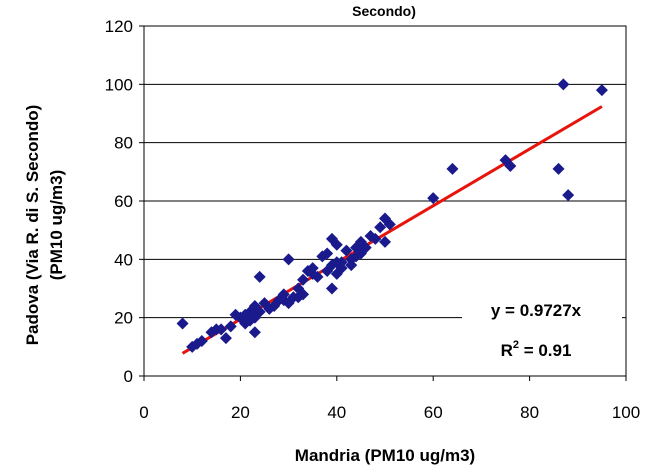 This screenshot has height=468, width=648. I want to click on y-tick-label: 20, so click(123, 318).